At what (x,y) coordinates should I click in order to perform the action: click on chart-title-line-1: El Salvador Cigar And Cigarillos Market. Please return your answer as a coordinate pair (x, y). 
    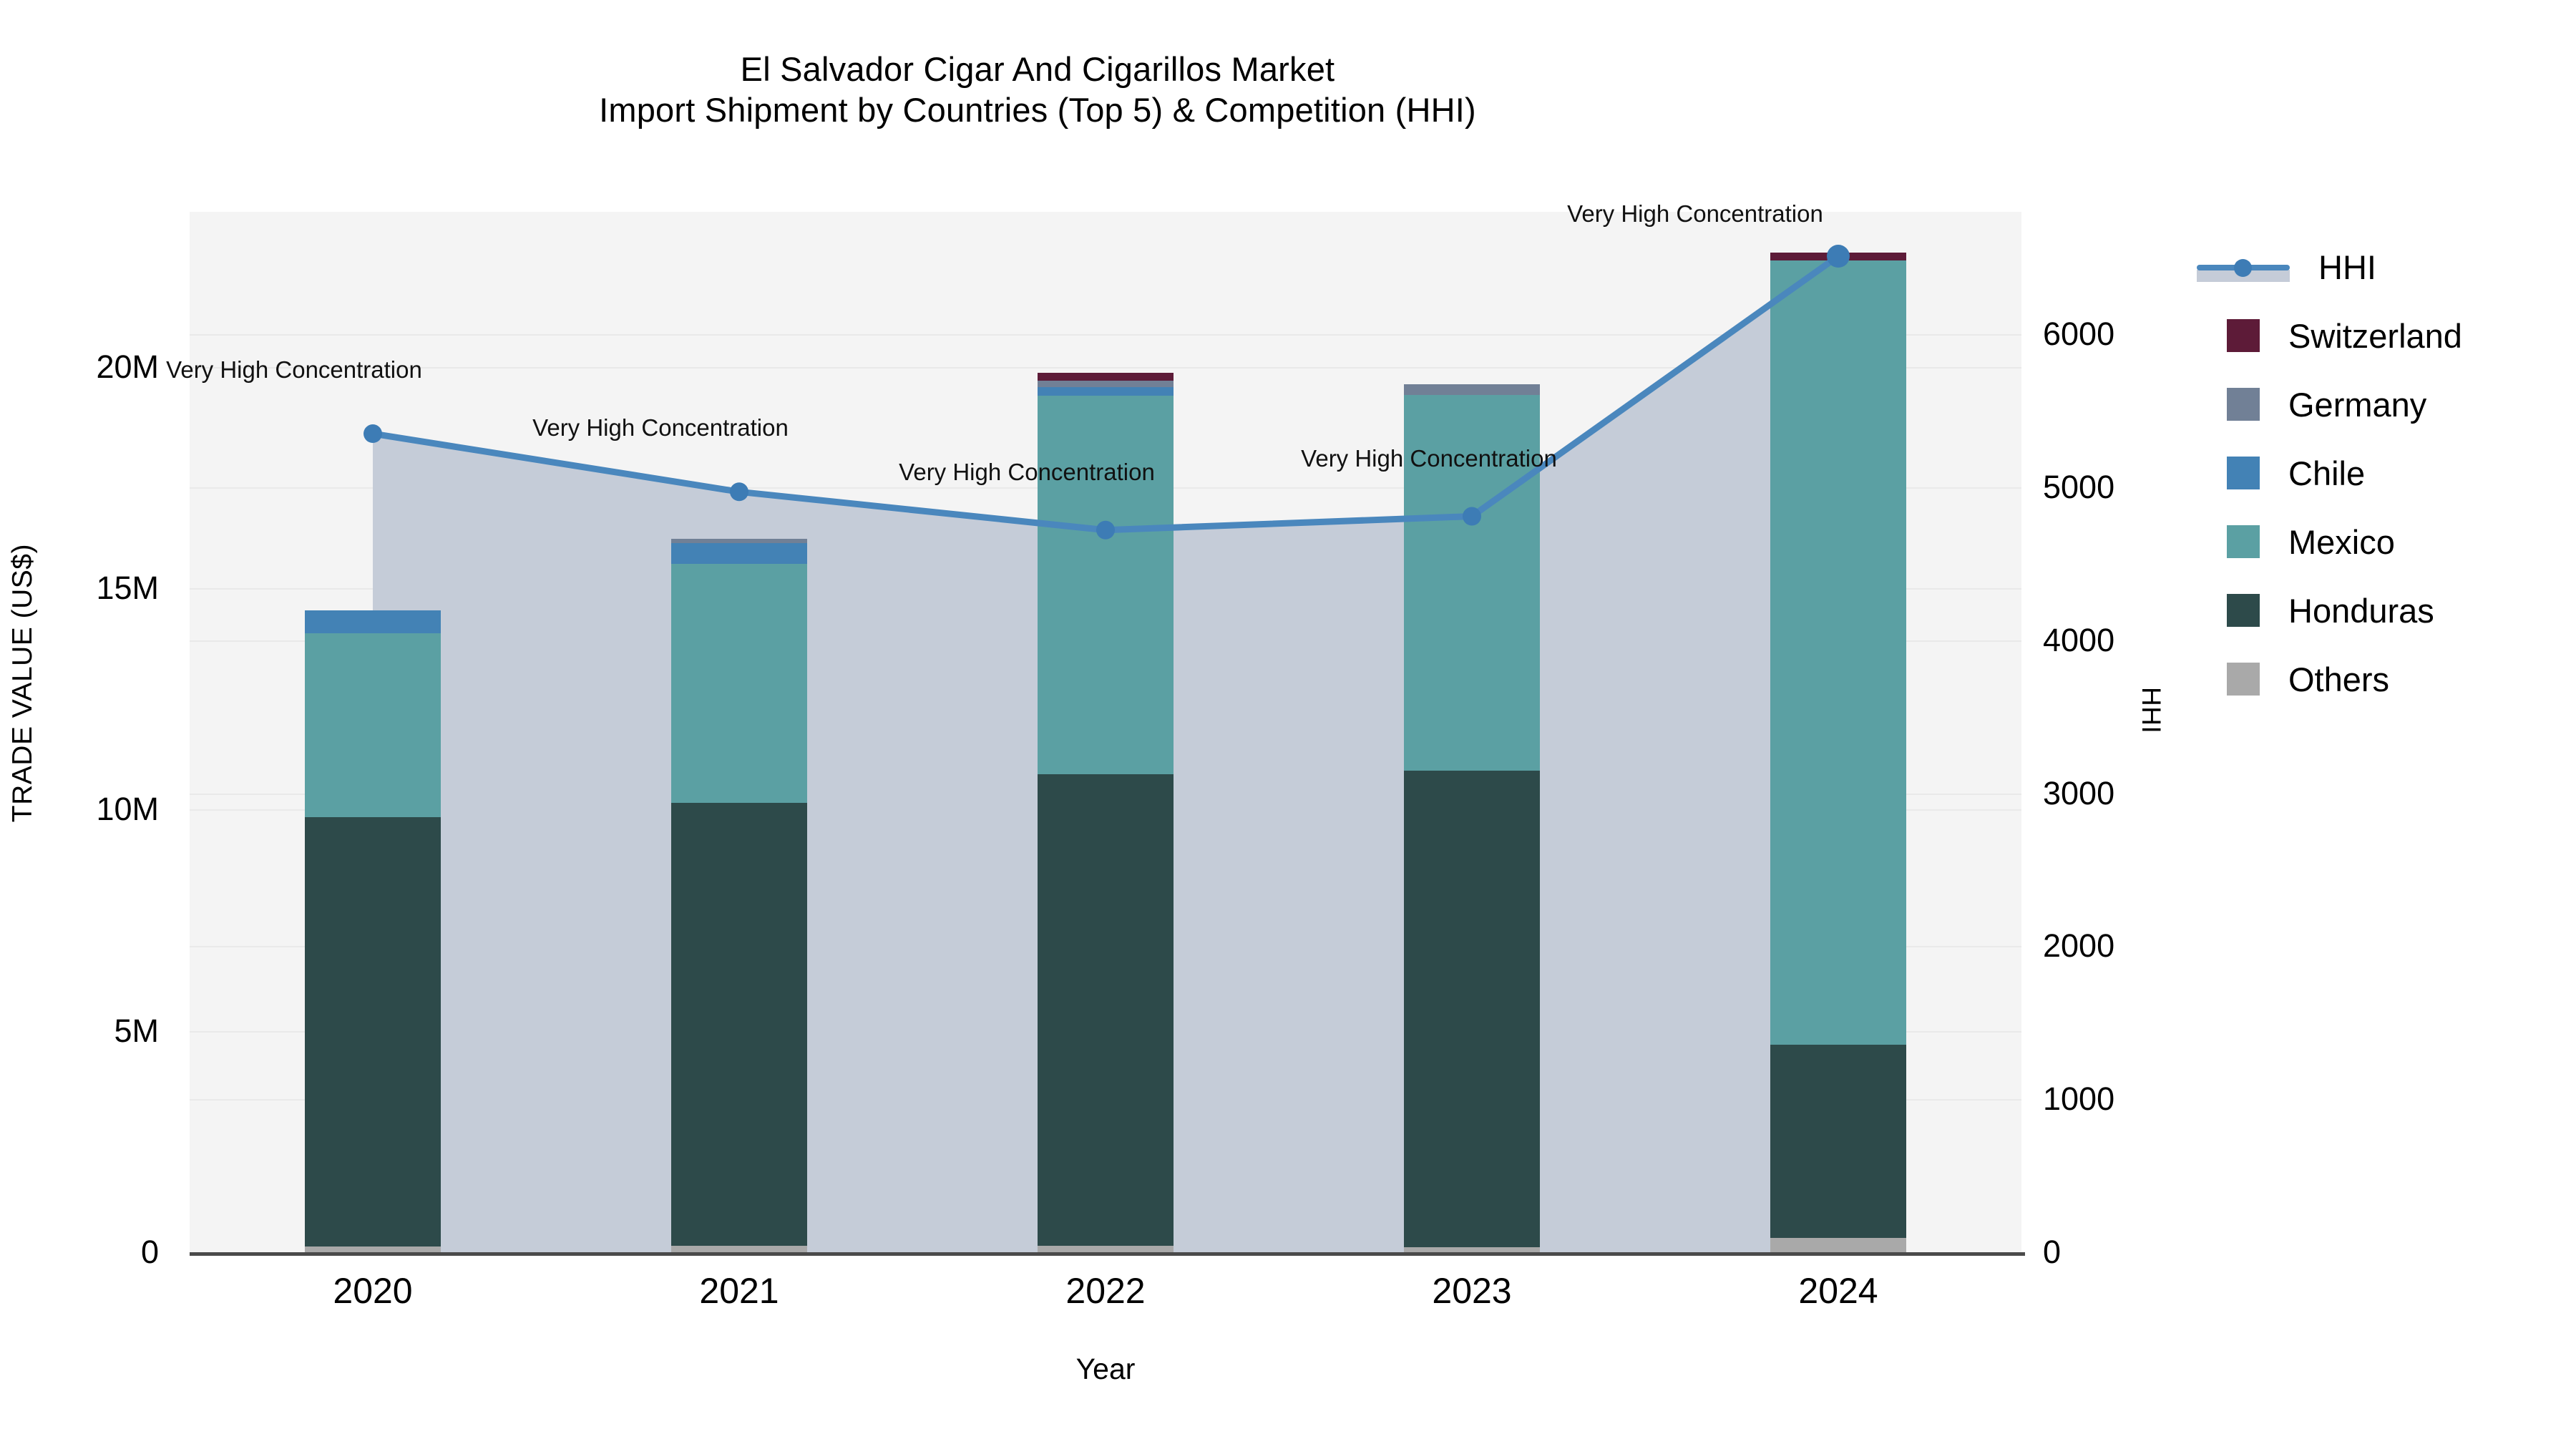
    Looking at the image, I should click on (1037, 69).